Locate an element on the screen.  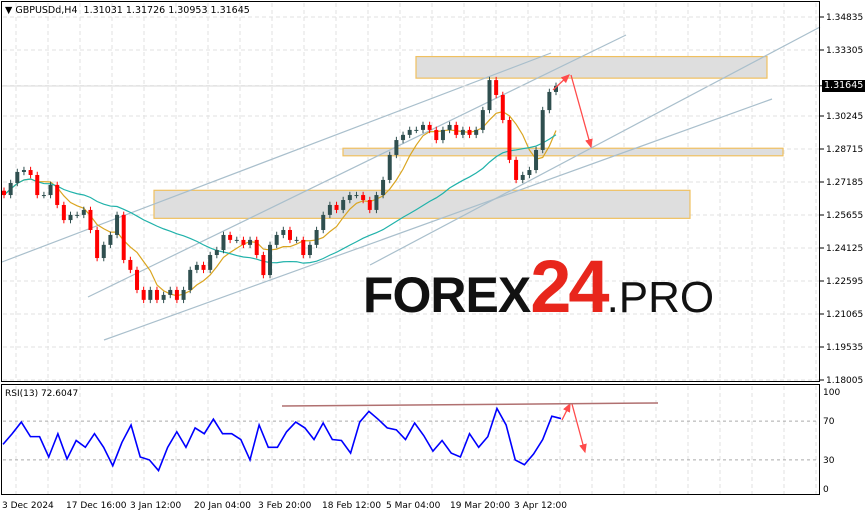
time-label: 5 Mar 04:00 is located at coordinates (413, 506).